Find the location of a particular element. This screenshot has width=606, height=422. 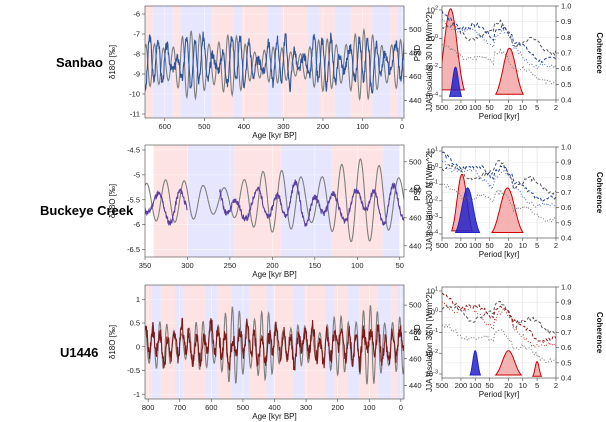

plot-frame is located at coordinates (274, 201).